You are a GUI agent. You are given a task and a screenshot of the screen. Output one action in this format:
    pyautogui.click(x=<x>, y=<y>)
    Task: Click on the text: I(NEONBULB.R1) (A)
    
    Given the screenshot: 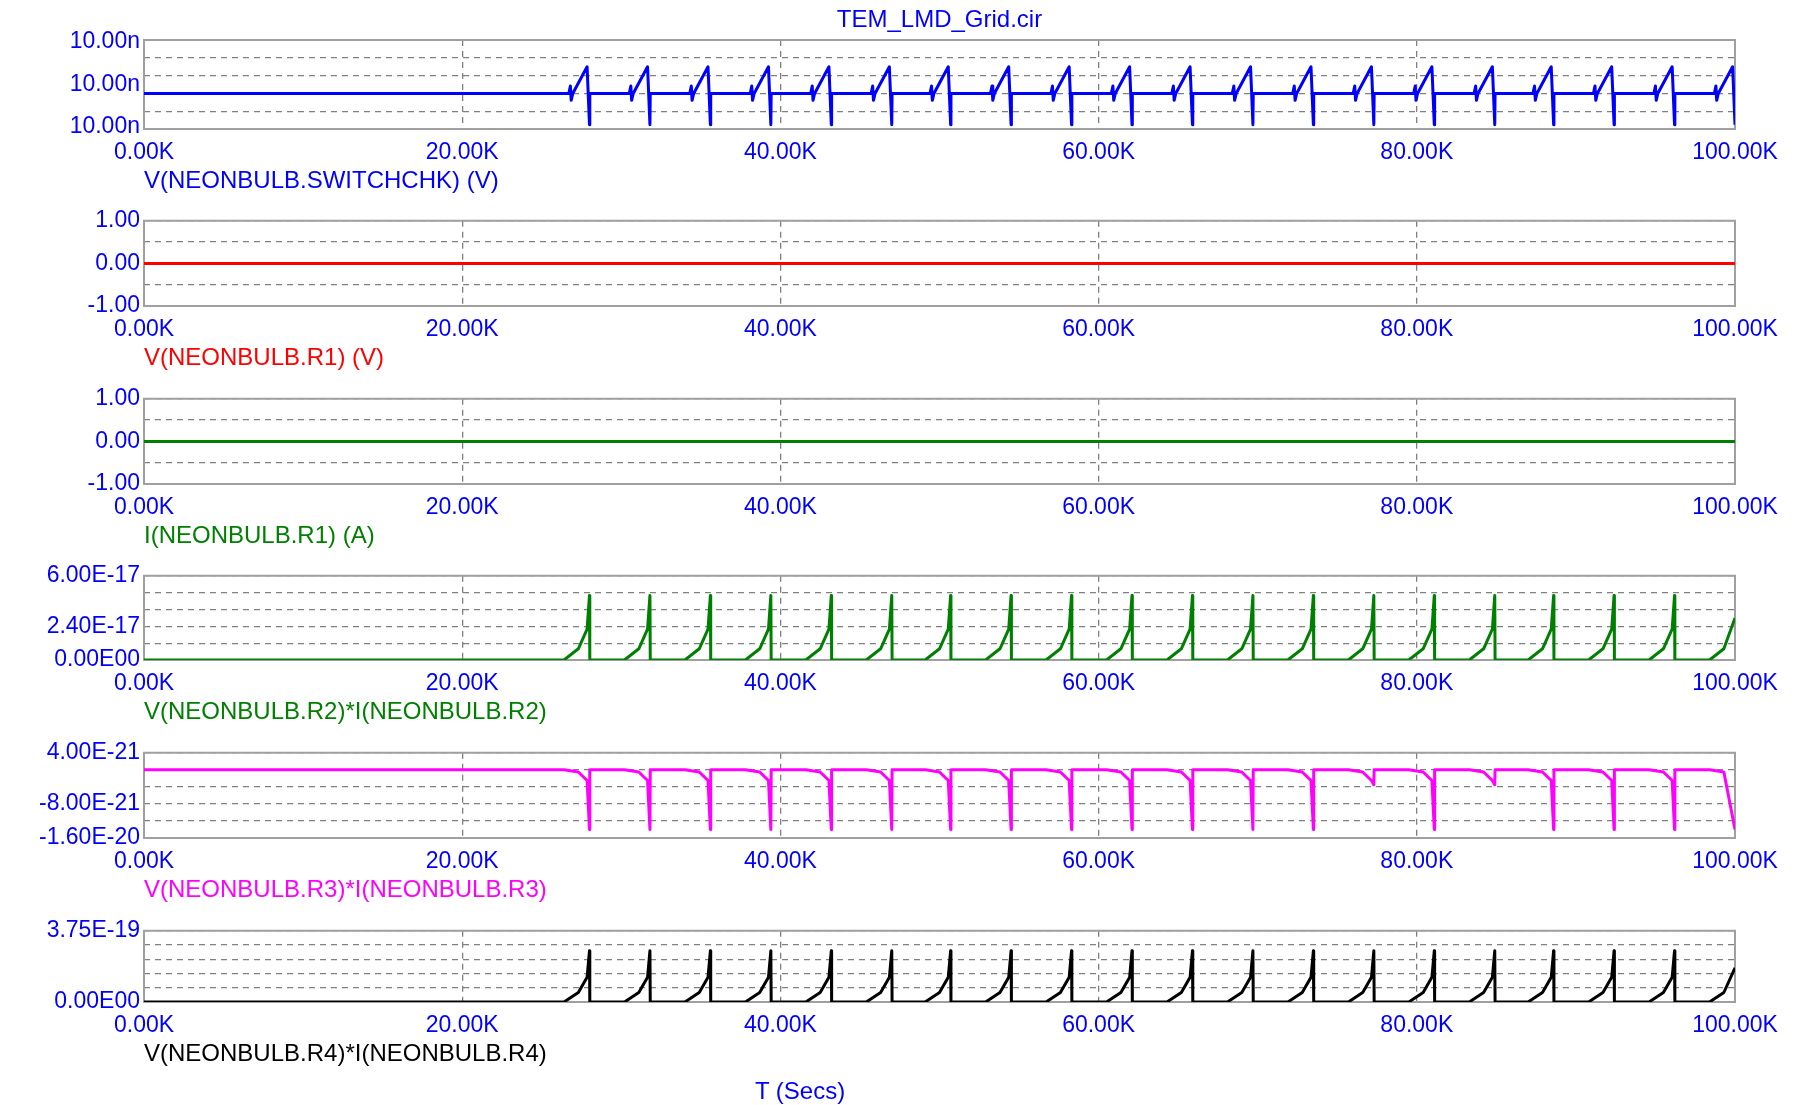 What is the action you would take?
    pyautogui.click(x=259, y=534)
    